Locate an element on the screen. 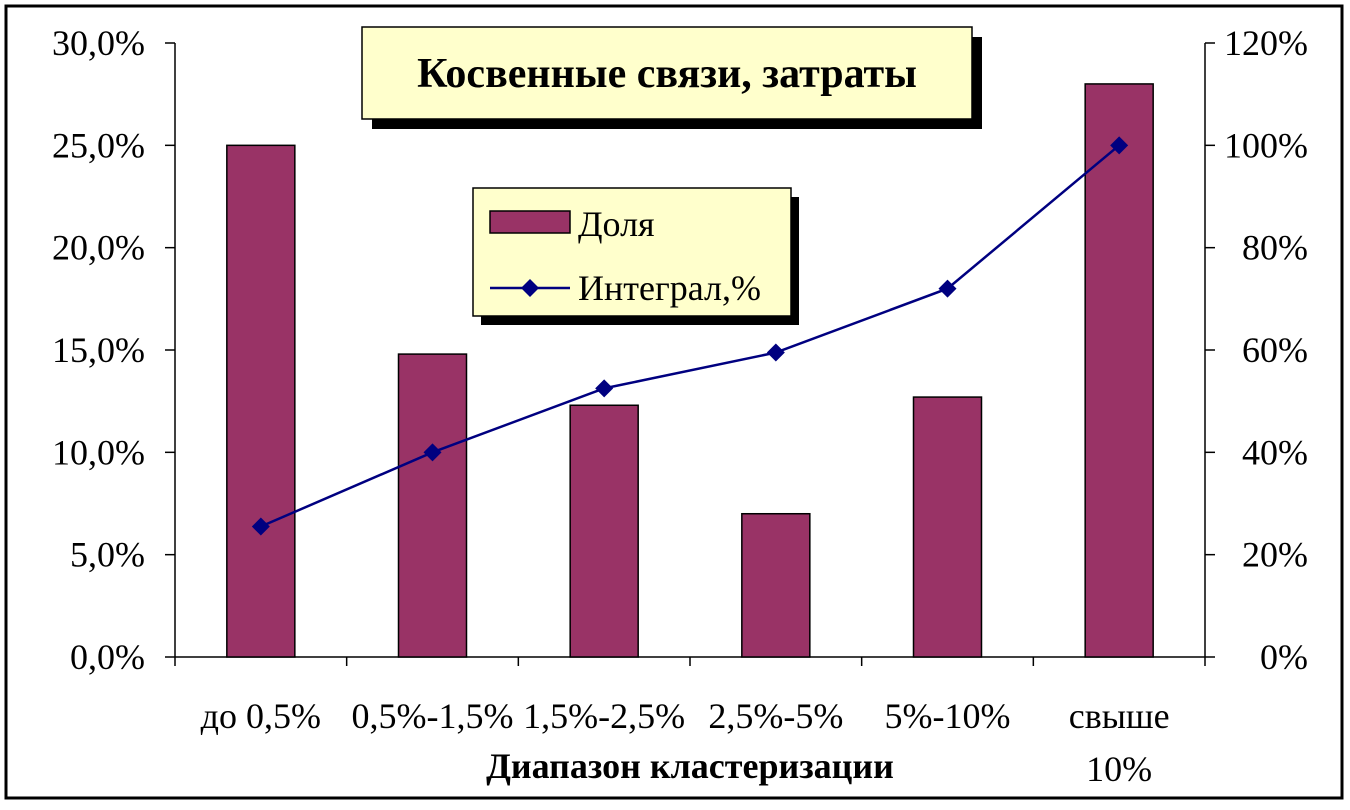  x-tick-label: 10% is located at coordinates (1119, 769).